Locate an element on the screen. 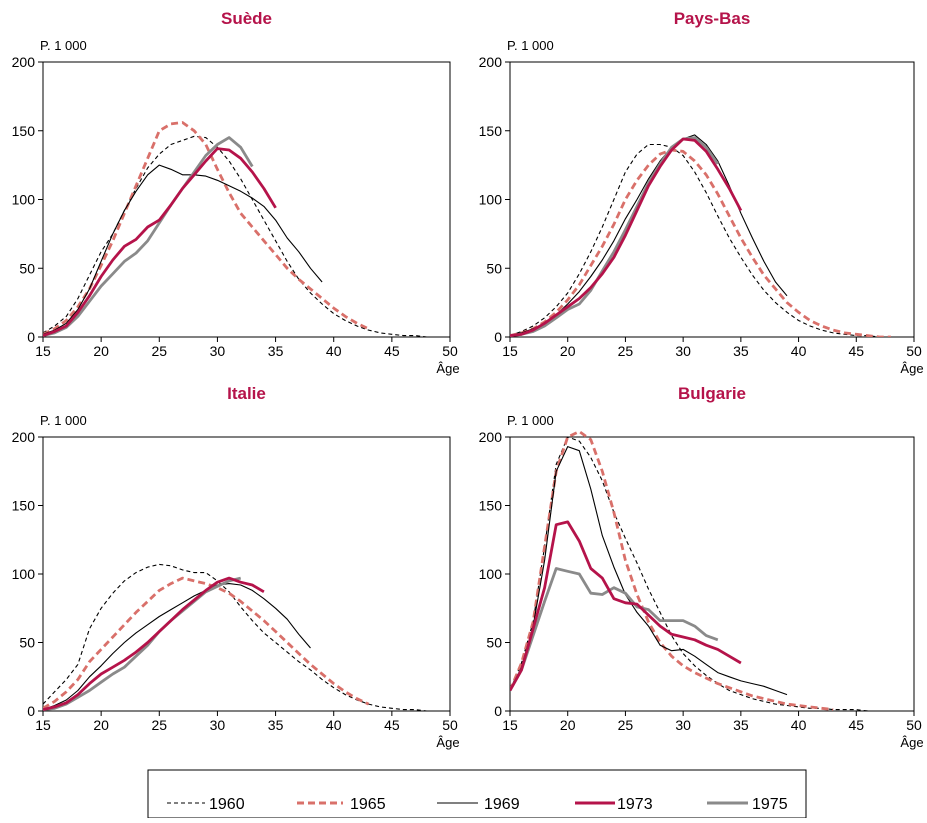 The width and height of the screenshot is (927, 823). x-tick-label-bulgarie-50: 50 is located at coordinates (914, 725).